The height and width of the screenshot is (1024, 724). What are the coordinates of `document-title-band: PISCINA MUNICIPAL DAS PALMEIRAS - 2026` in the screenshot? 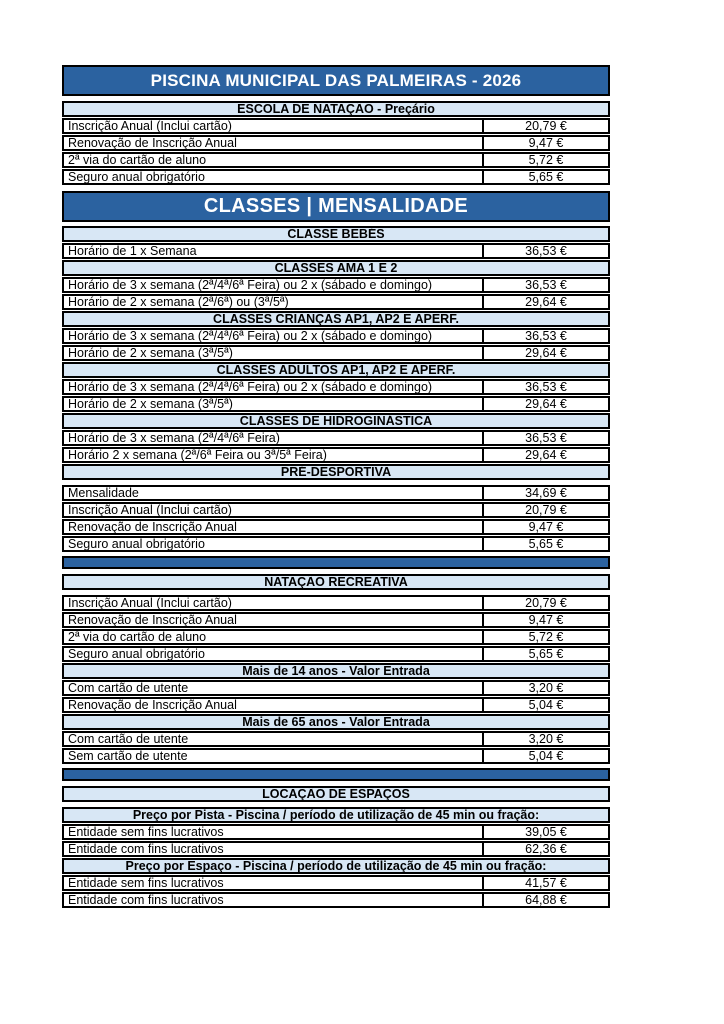 It's located at (336, 80).